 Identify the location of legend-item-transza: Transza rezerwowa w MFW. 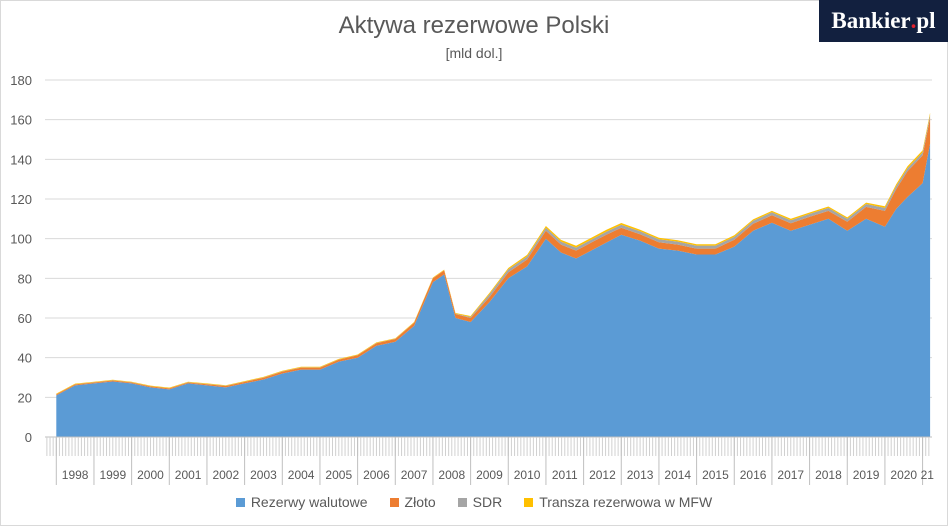
(618, 502).